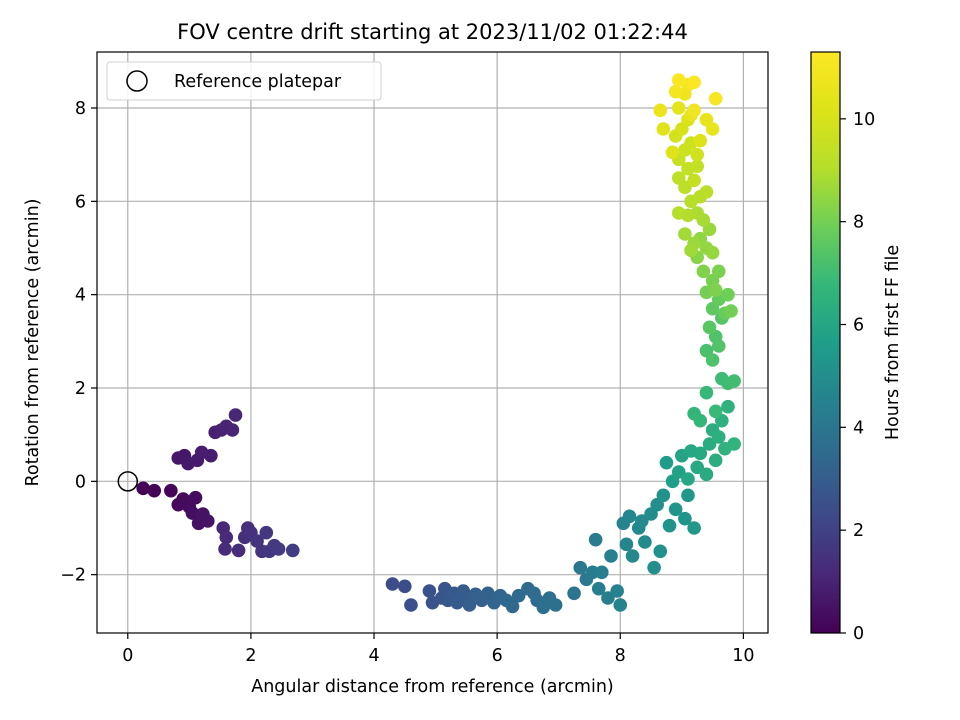 This screenshot has height=720, width=960. What do you see at coordinates (33, 343) in the screenshot?
I see `y-axis-label: Rotation from reference (arcmin)` at bounding box center [33, 343].